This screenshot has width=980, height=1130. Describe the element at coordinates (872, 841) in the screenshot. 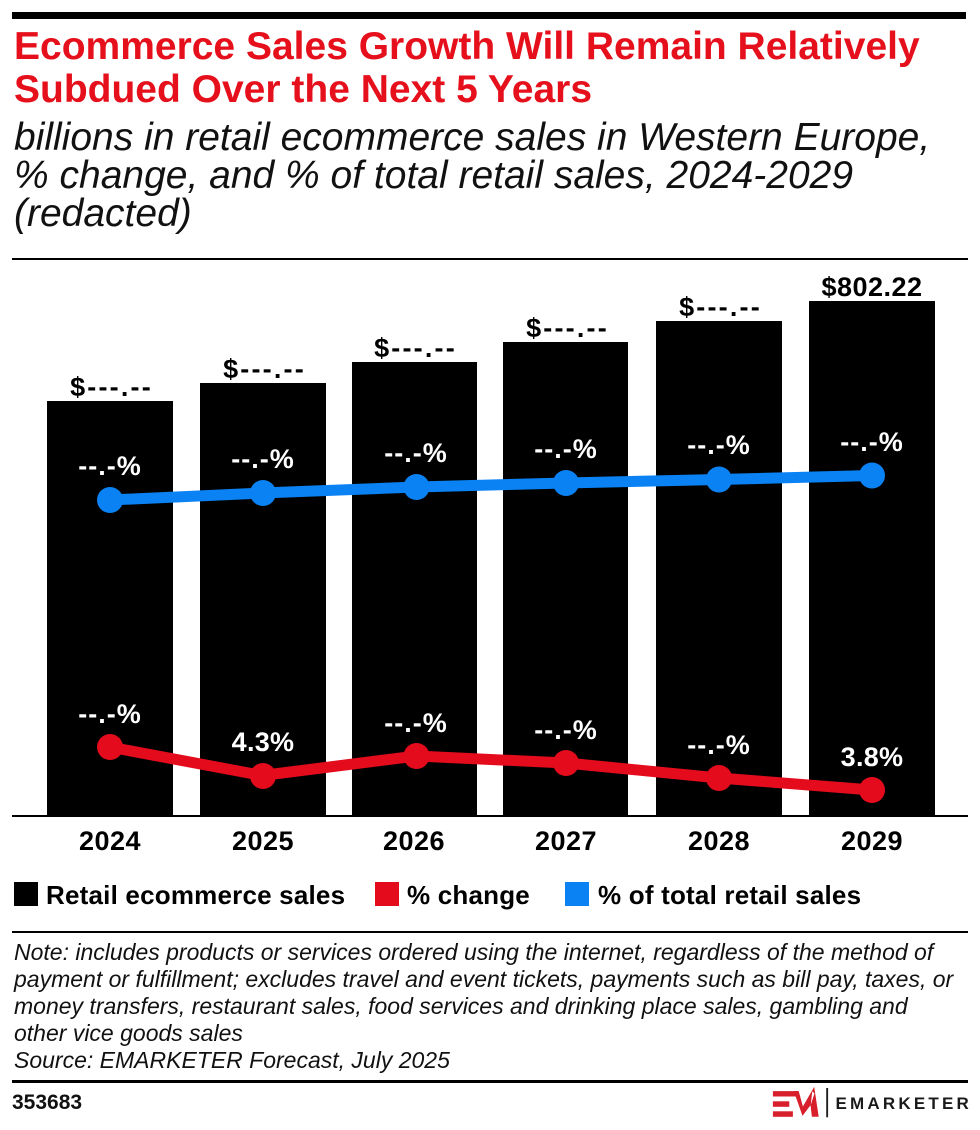

I see `svg-text: 2029` at that location.